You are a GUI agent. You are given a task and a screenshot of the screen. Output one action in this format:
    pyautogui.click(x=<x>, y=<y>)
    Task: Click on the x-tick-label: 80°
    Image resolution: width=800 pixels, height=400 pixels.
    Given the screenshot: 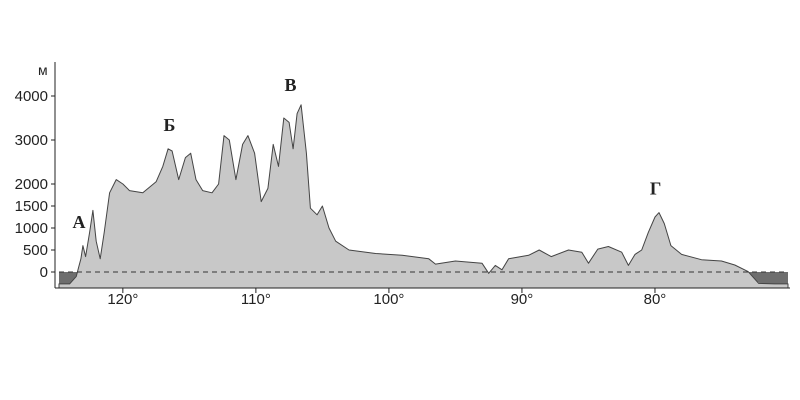 What is the action you would take?
    pyautogui.click(x=655, y=299)
    